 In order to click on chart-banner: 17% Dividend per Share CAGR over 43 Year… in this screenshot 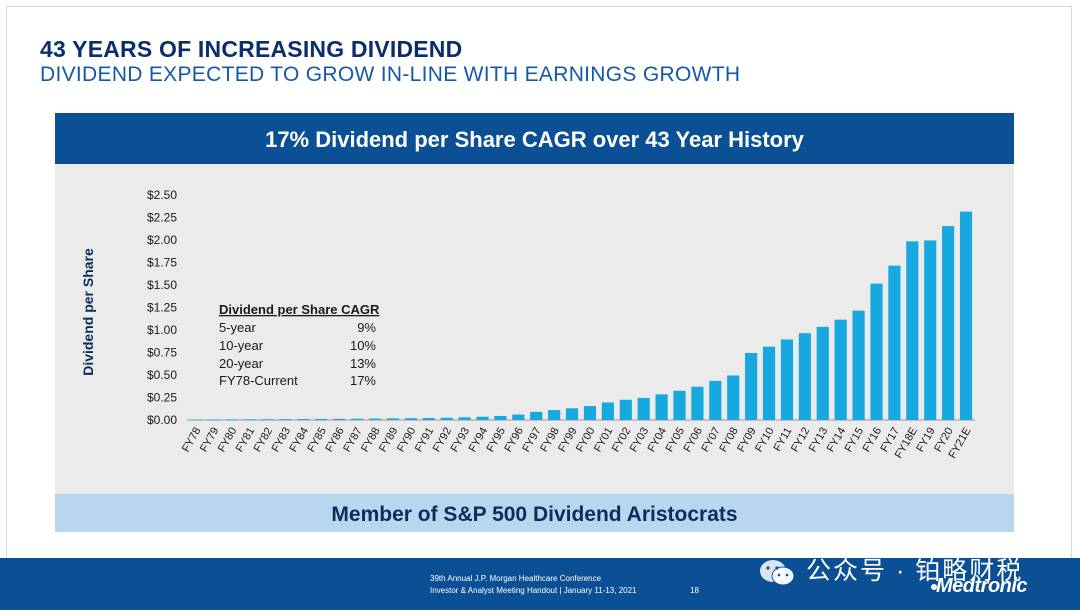, I will do `click(534, 138)`.